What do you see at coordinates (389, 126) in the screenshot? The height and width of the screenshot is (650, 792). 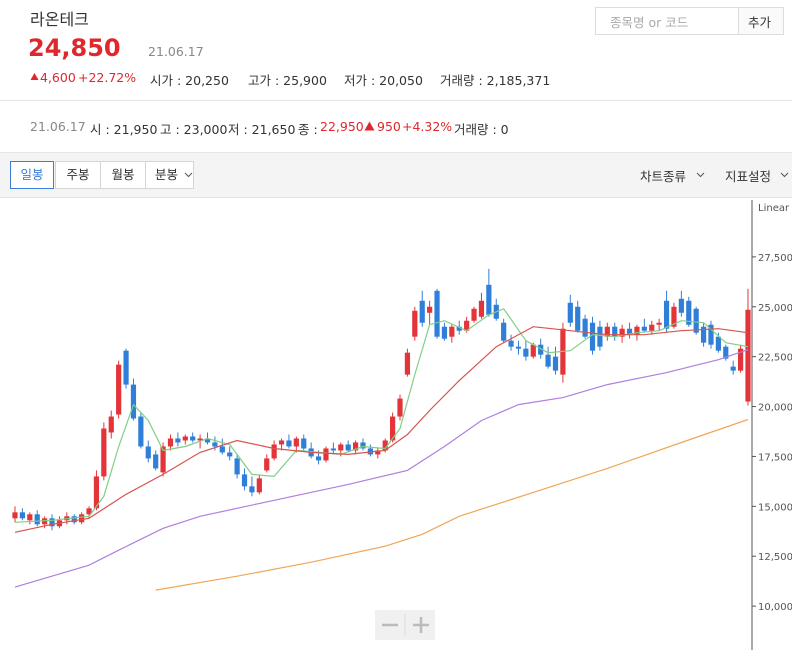 I see `day-change: 950` at bounding box center [389, 126].